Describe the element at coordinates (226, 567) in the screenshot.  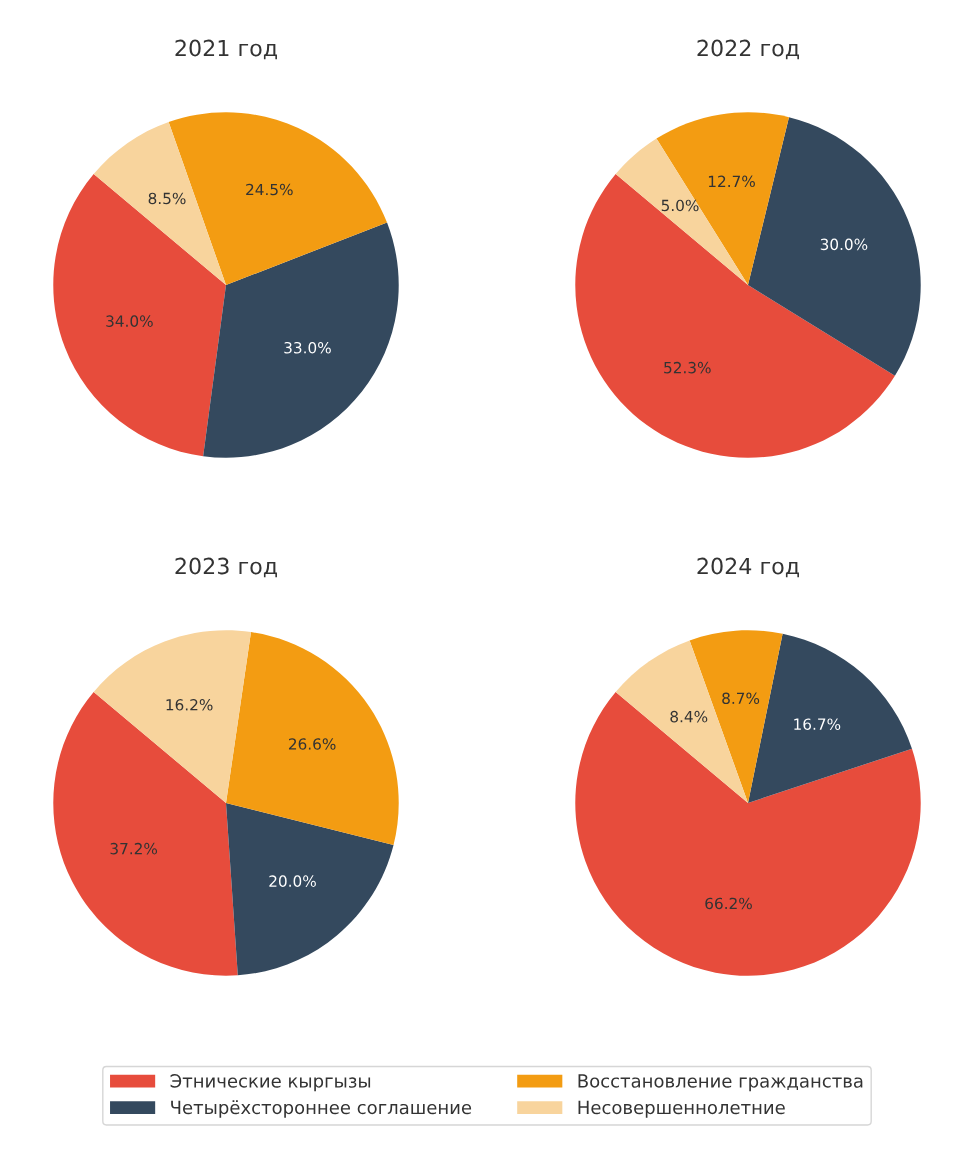
I see `chart-title: 2023 год` at that location.